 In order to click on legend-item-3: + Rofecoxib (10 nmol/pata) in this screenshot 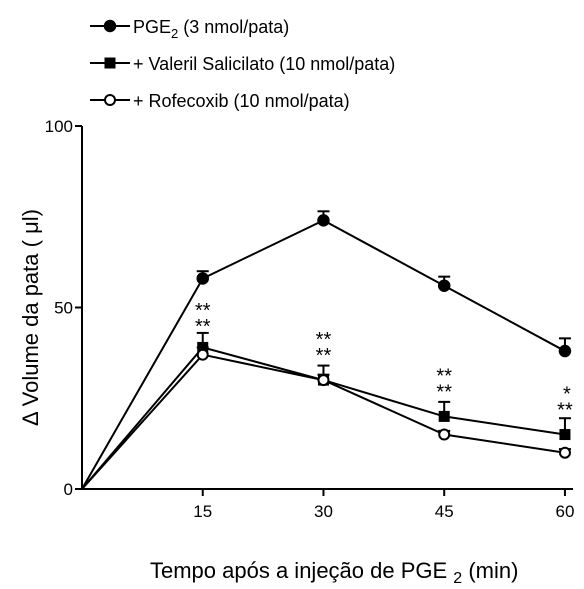, I will do `click(220, 101)`.